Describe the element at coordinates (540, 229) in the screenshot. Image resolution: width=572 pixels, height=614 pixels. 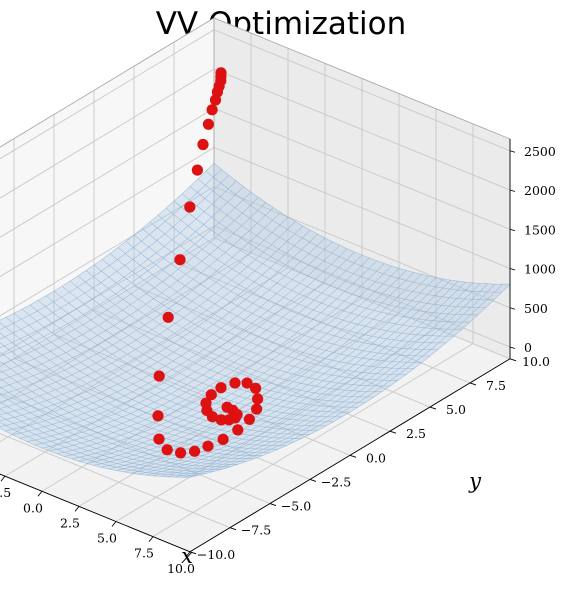
I see `z-tick-label: 1500` at that location.